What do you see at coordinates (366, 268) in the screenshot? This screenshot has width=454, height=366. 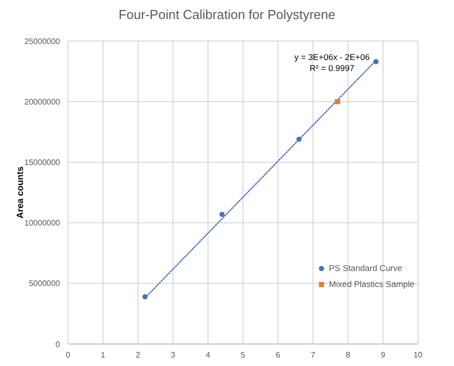 I see `legend-label: PS Standard Curve` at bounding box center [366, 268].